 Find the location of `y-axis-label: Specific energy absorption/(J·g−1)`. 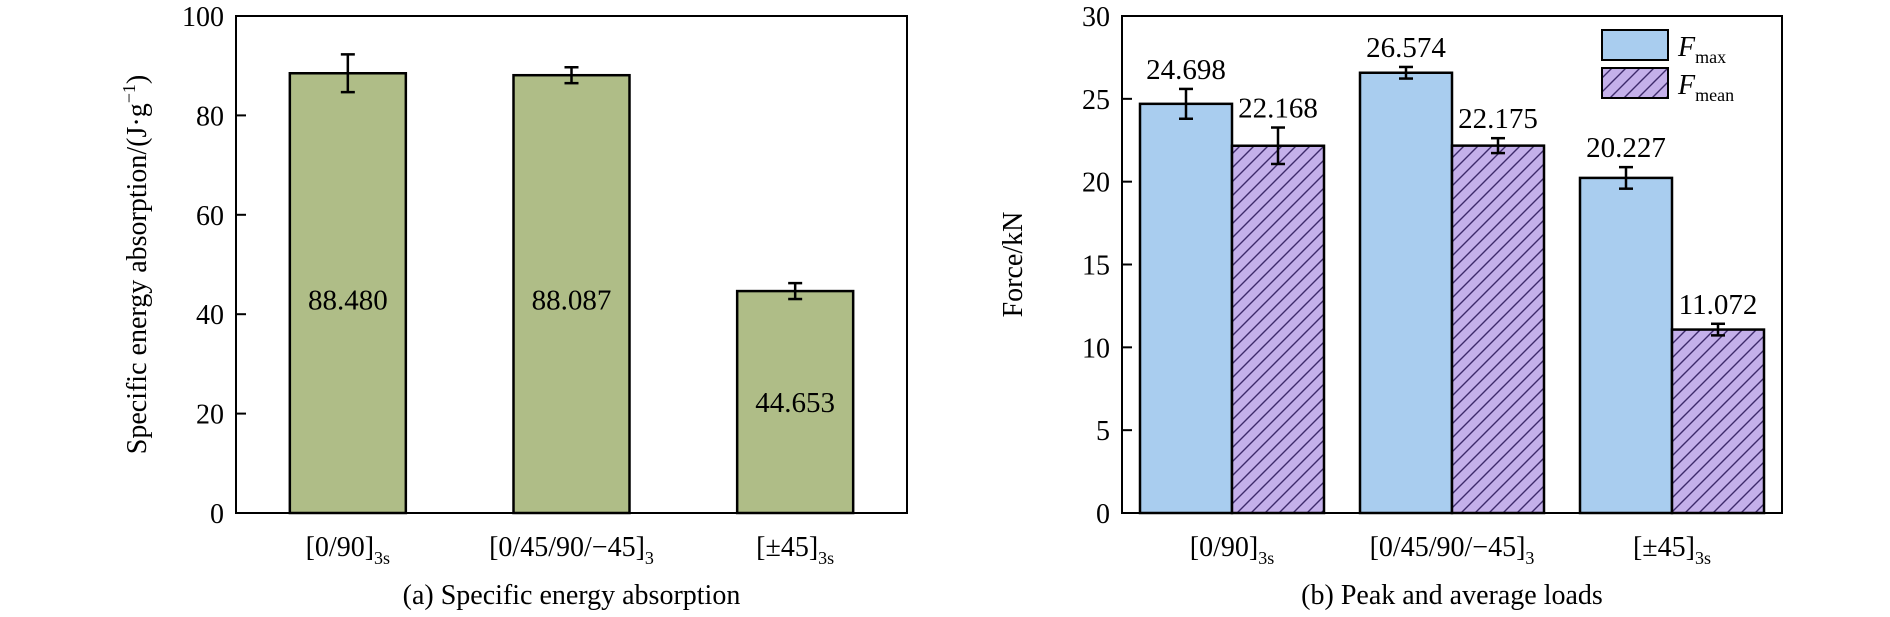

y-axis-label: Specific energy absorption/(J·g−1) is located at coordinates (136, 264).